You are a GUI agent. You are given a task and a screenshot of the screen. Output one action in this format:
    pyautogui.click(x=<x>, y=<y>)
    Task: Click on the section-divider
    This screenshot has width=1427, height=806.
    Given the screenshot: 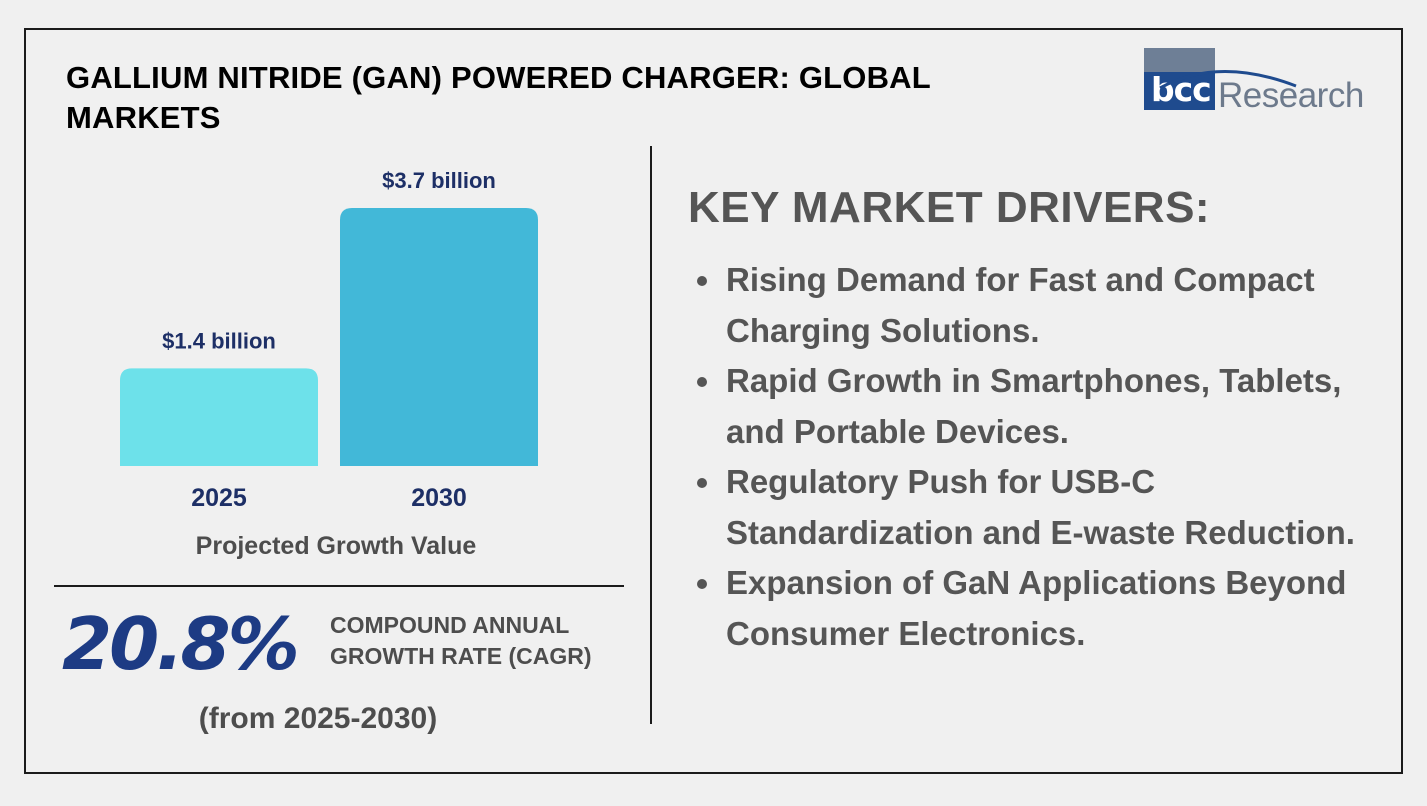 What is the action you would take?
    pyautogui.click(x=339, y=586)
    